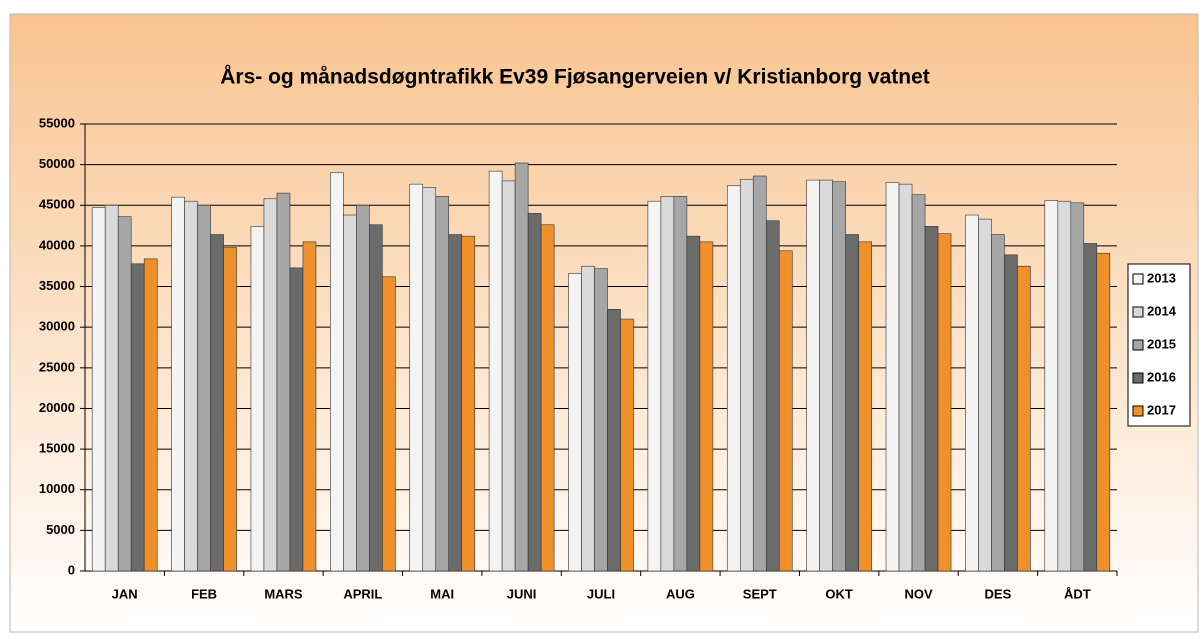 Image resolution: width=1200 pixels, height=637 pixels. I want to click on x-tick-label: MAI, so click(442, 593).